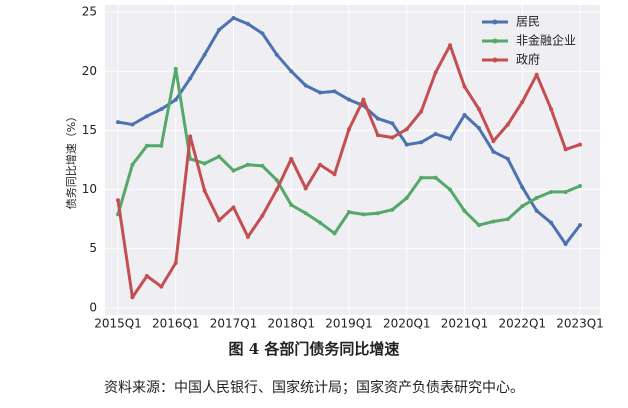 The height and width of the screenshot is (408, 628). What do you see at coordinates (465, 324) in the screenshot?
I see `x-tick-label: 2021Q1` at bounding box center [465, 324].